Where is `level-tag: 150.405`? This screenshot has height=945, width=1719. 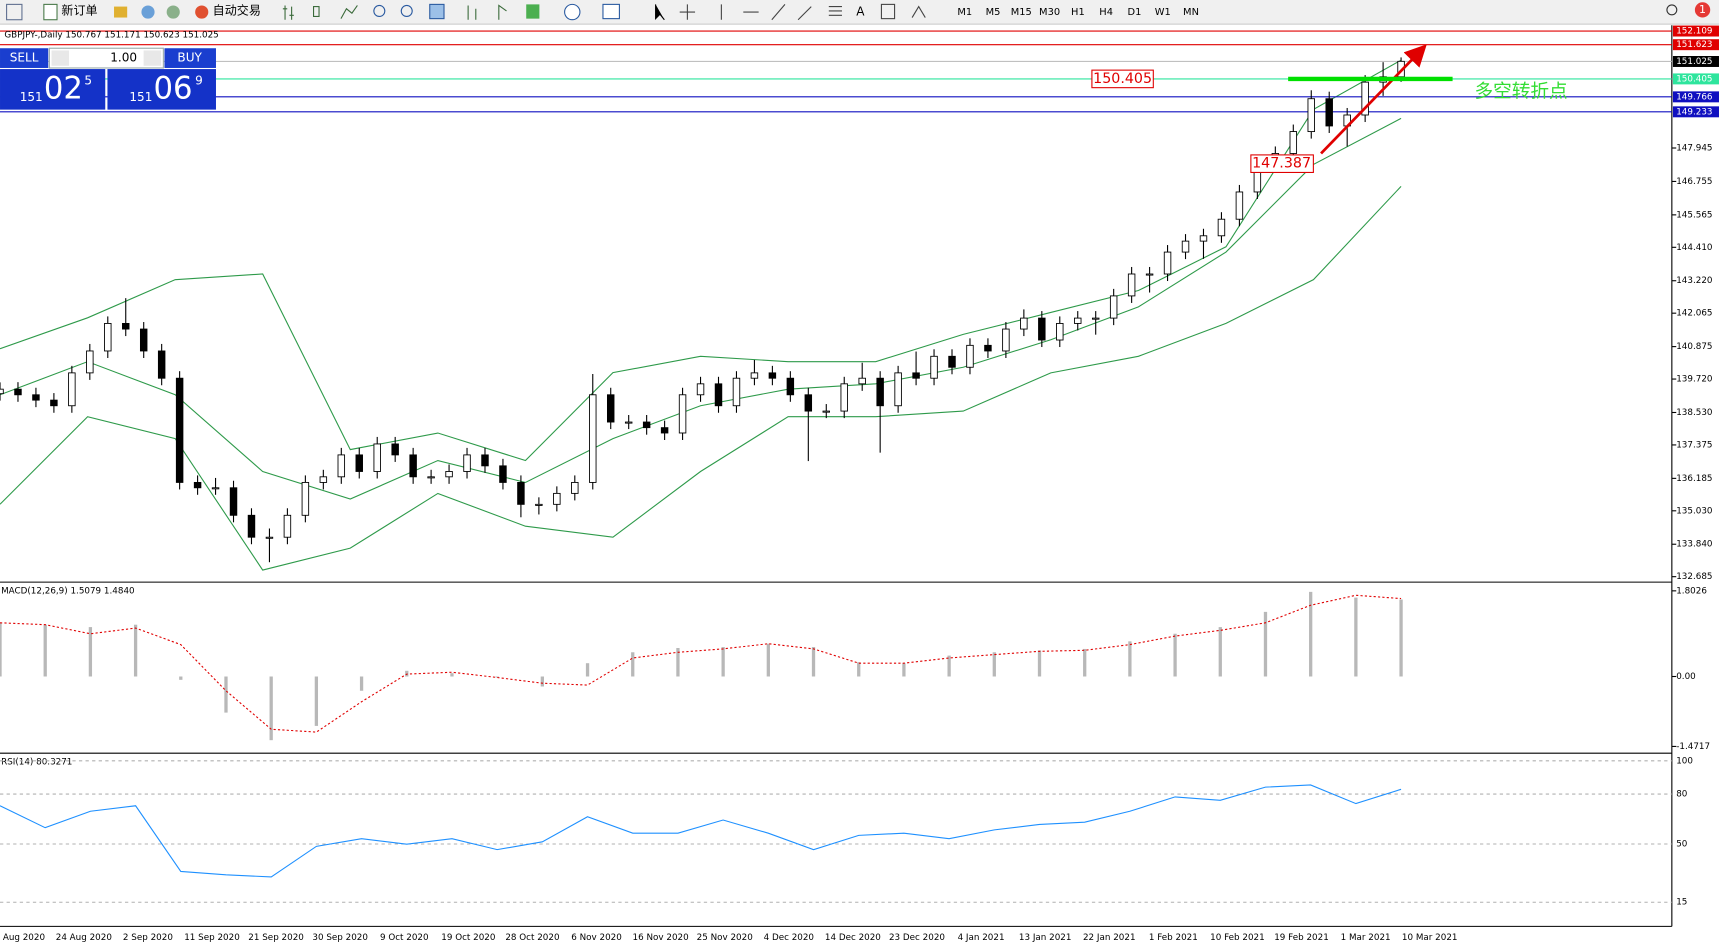
level-tag: 150.405 is located at coordinates (1122, 79).